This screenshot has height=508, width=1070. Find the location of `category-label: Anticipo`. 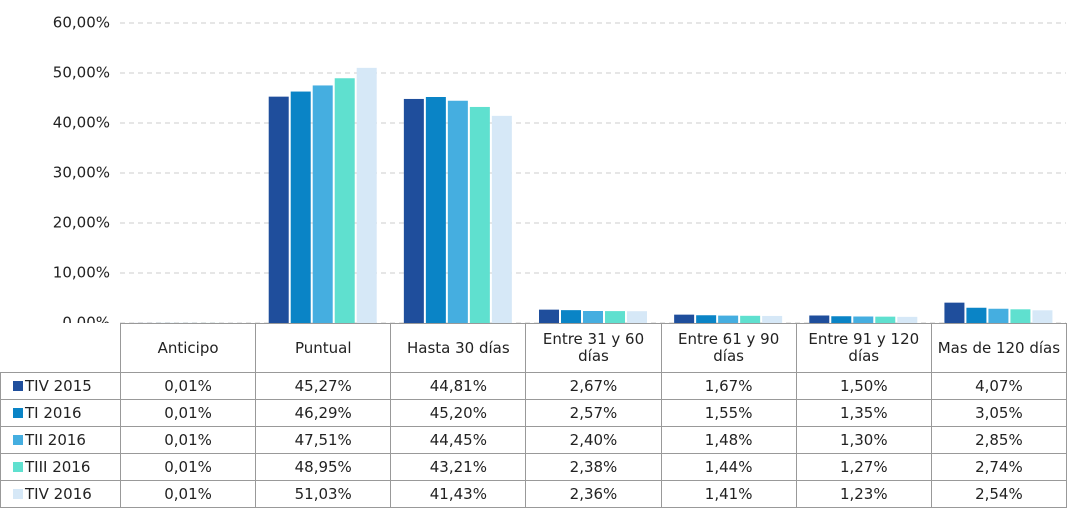

category-label: Anticipo is located at coordinates (188, 348).